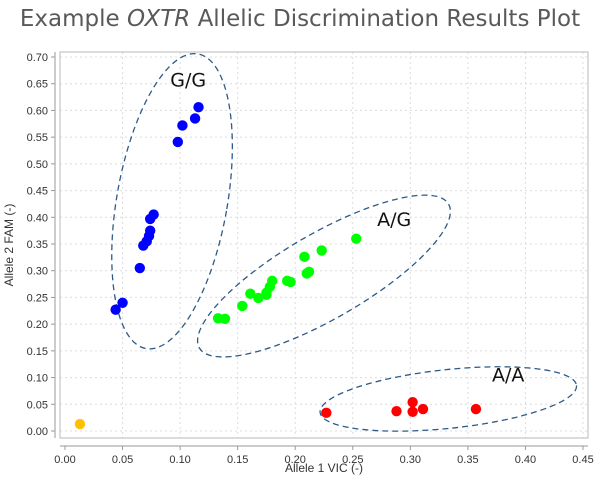 The image size is (600, 486). Describe the element at coordinates (37, 138) in the screenshot. I see `y-tick-label: 0.55` at that location.